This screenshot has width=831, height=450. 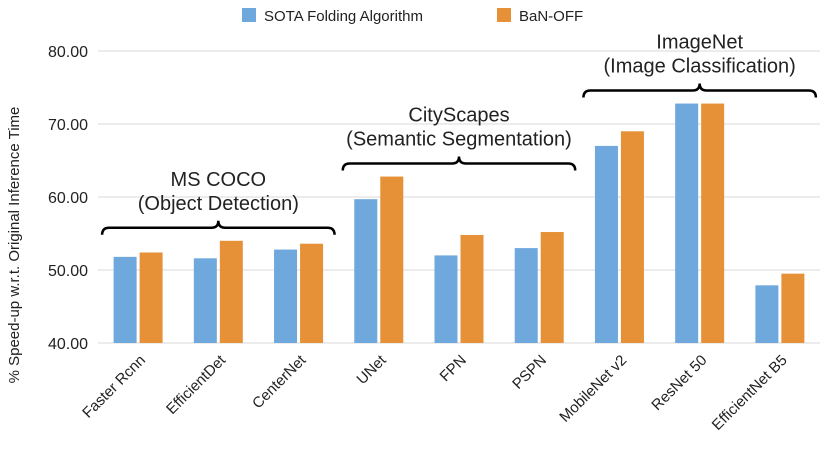 What do you see at coordinates (279, 381) in the screenshot?
I see `x-tick-label: CenterNet` at bounding box center [279, 381].